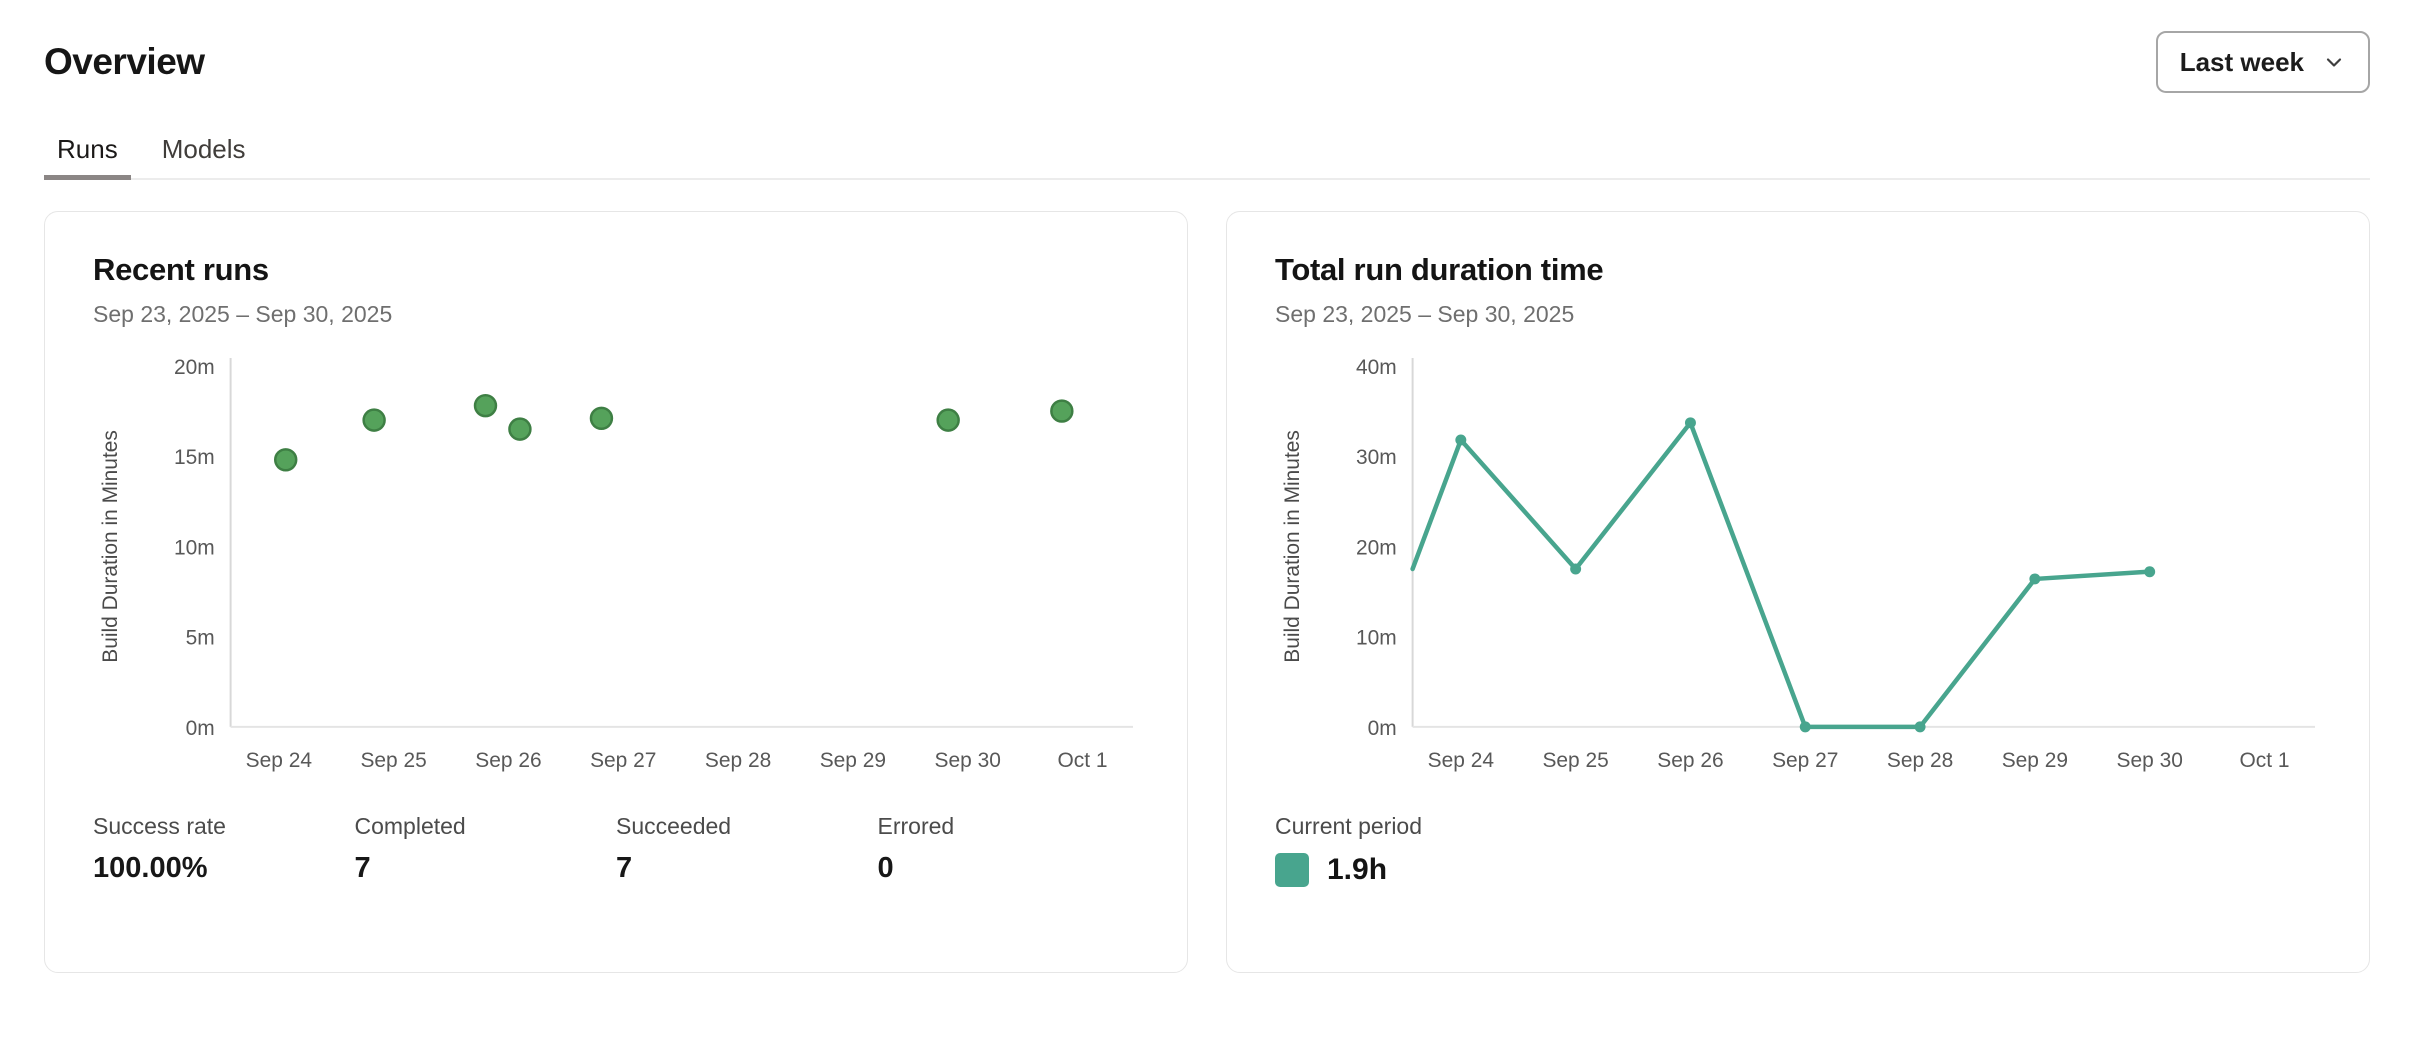 This screenshot has width=2414, height=1044. Describe the element at coordinates (916, 825) in the screenshot. I see `stat-label: Errored` at that location.